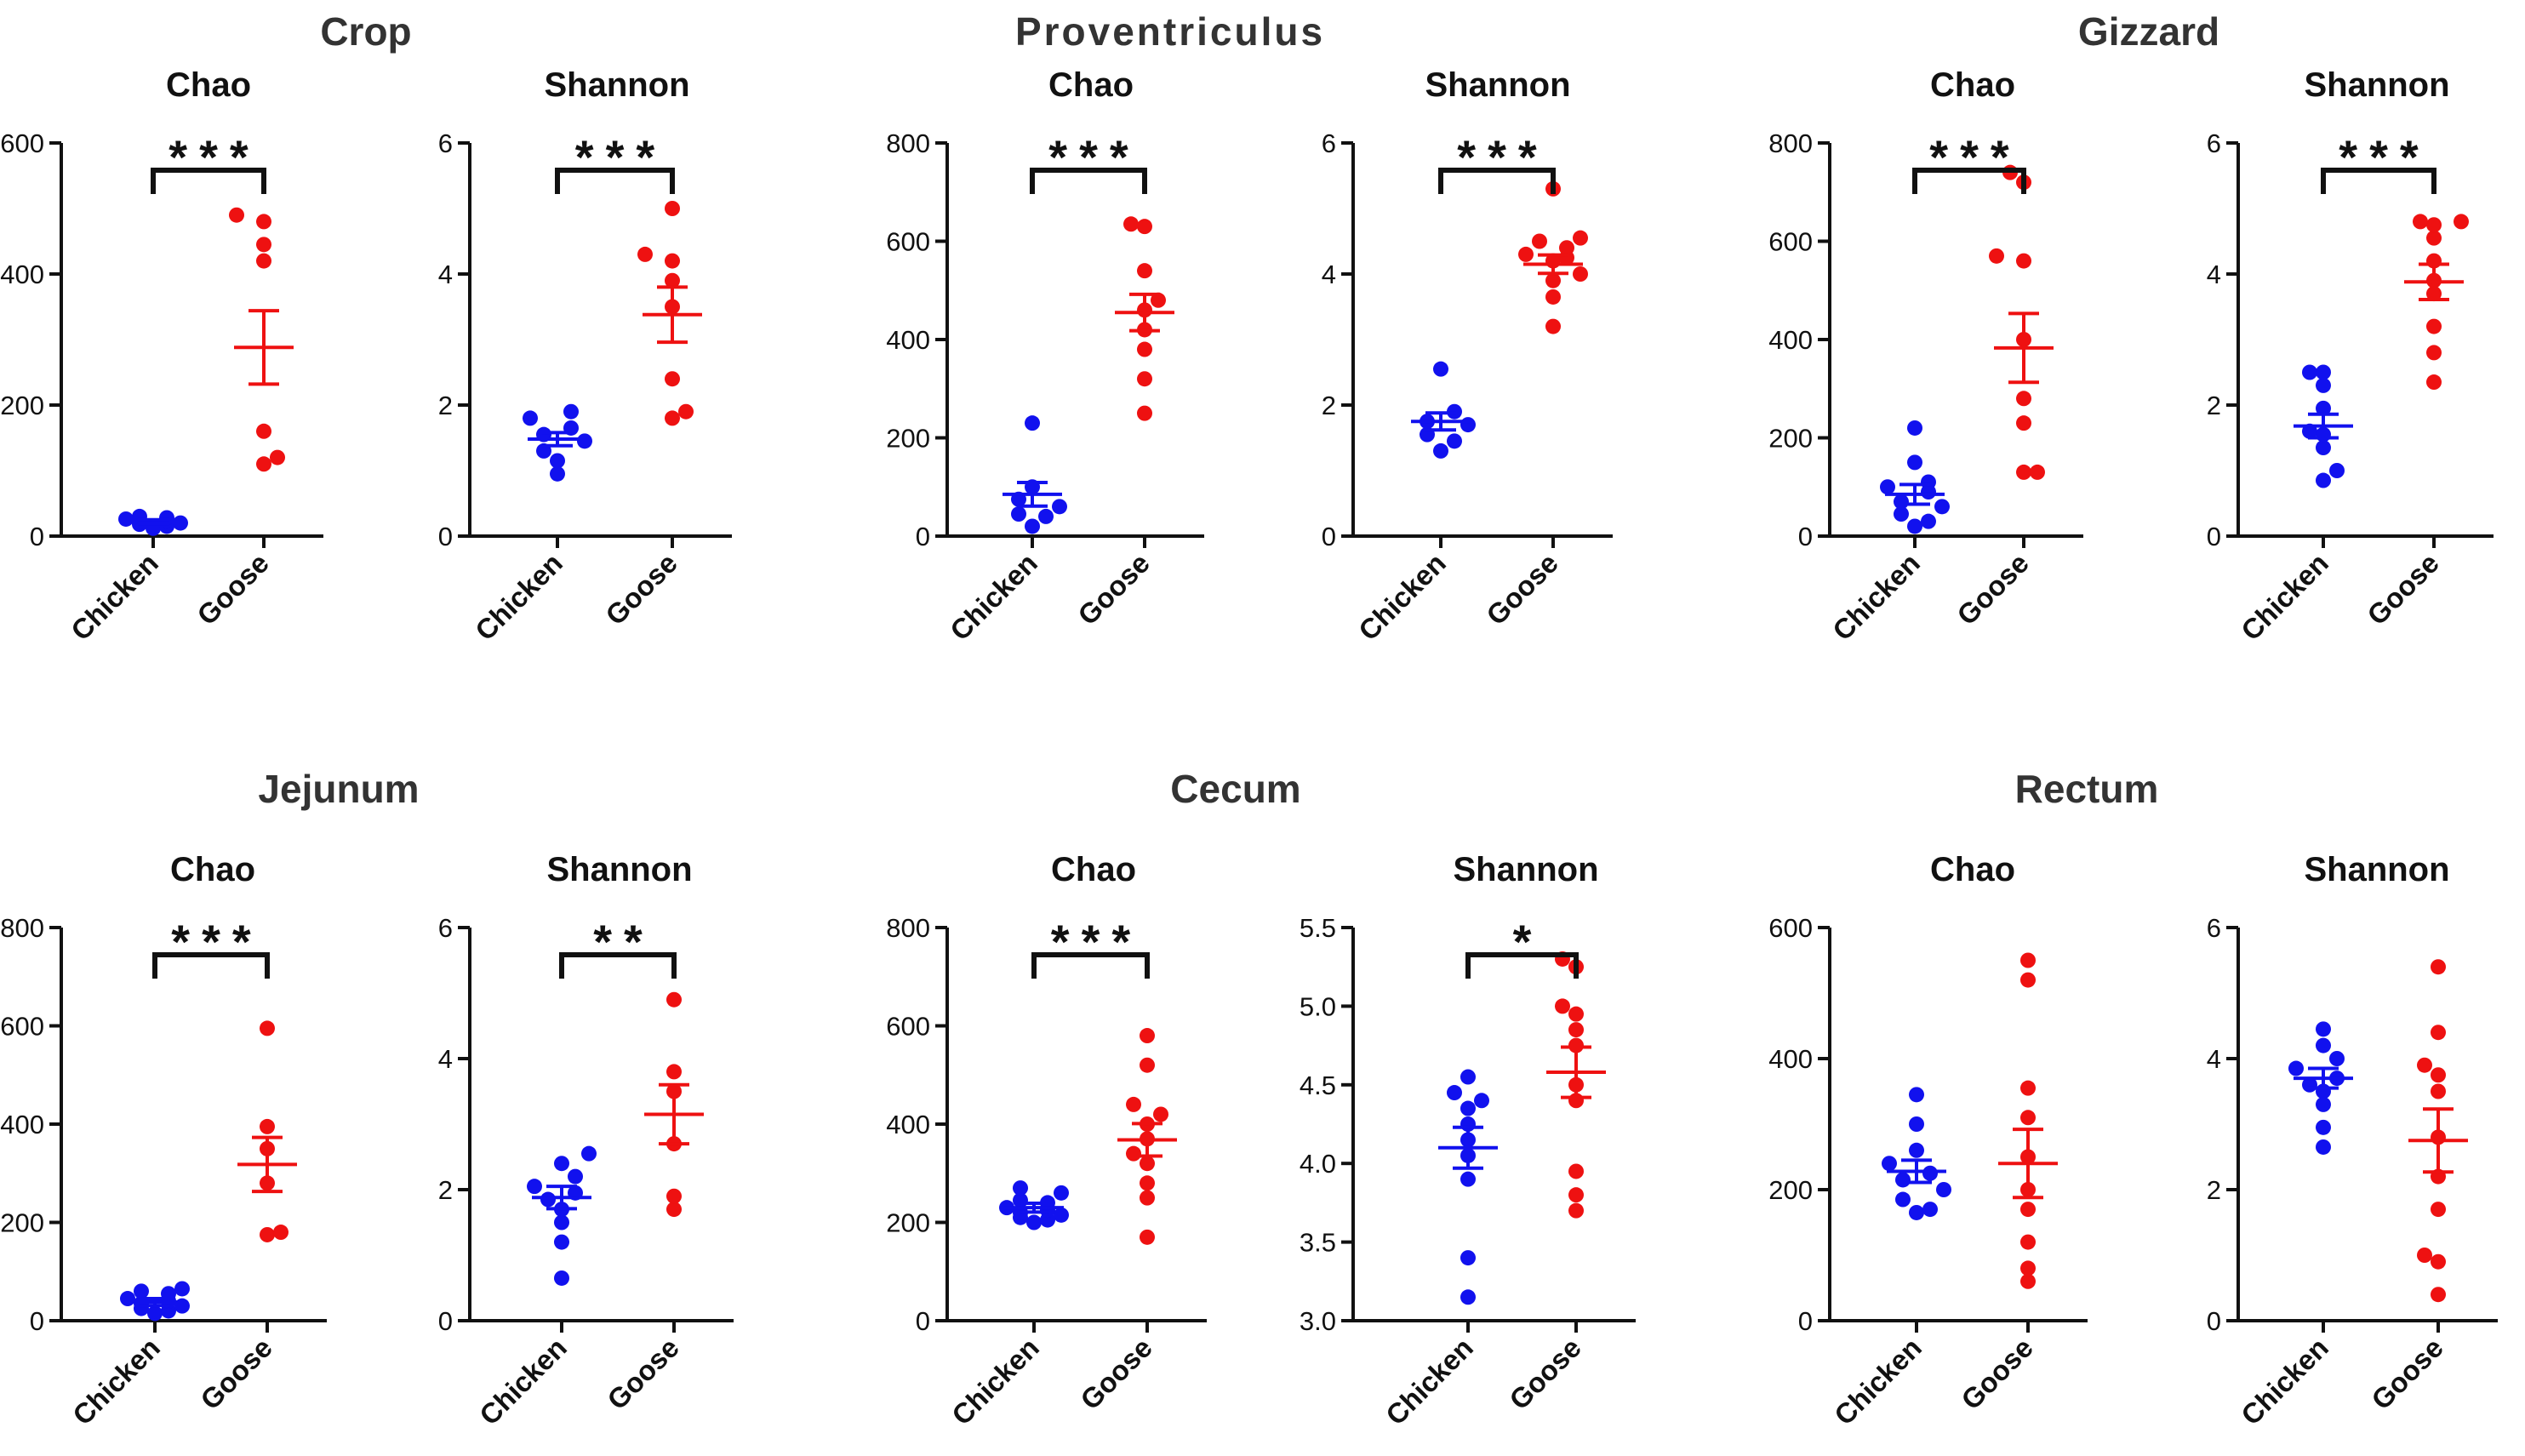 The image size is (2525, 1456). I want to click on section-title-rectum: Rectum, so click(2086, 789).